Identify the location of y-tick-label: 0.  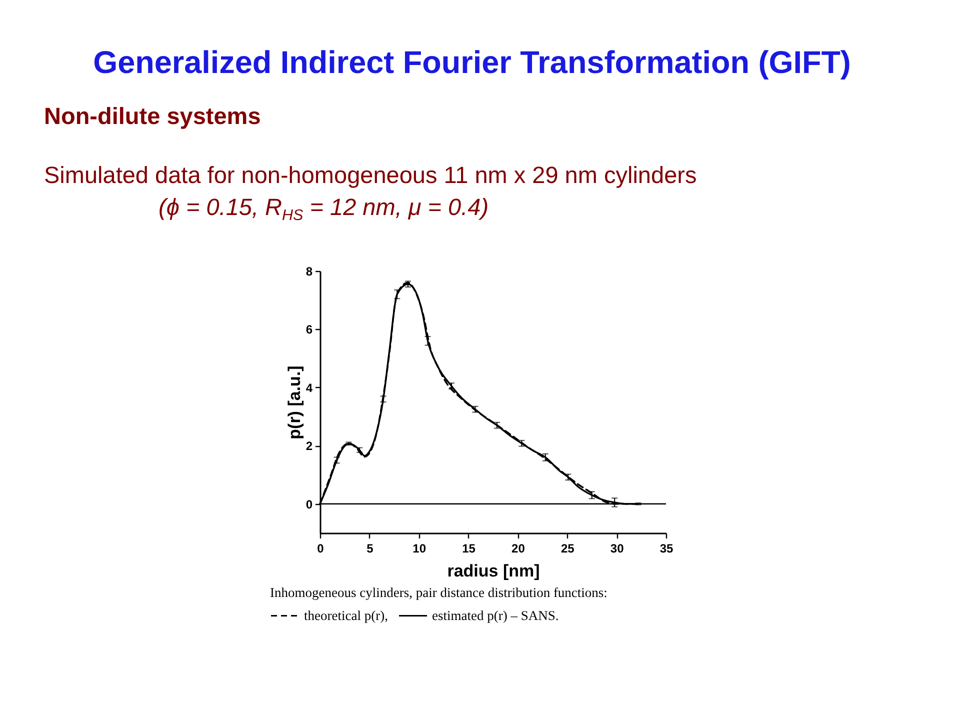
(309, 504).